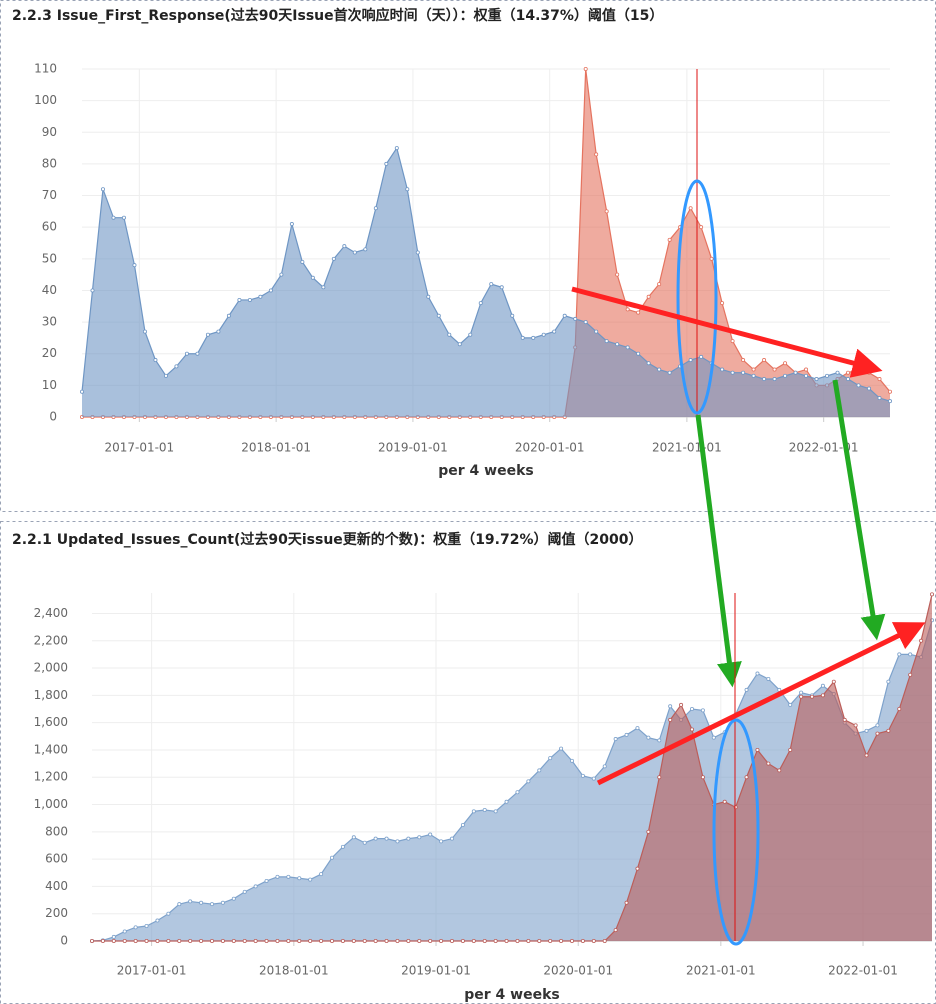 The width and height of the screenshot is (936, 1004). Describe the element at coordinates (51, 722) in the screenshot. I see `y-tick-label: 1,600` at that location.